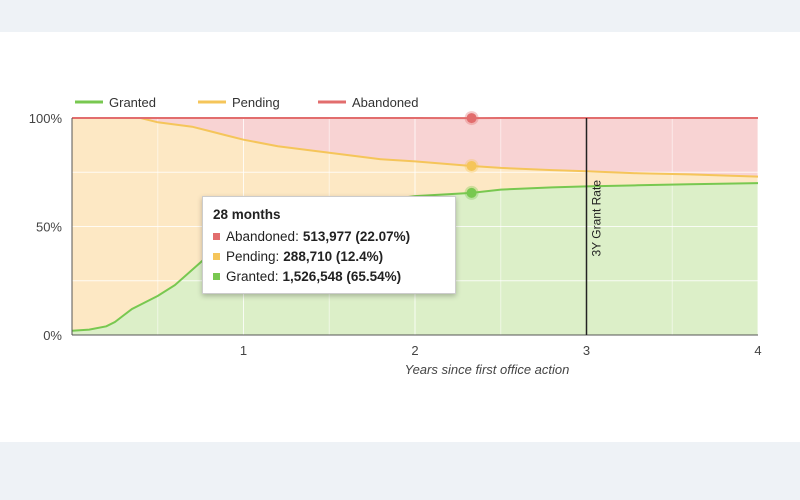 The height and width of the screenshot is (500, 800). Describe the element at coordinates (757, 350) in the screenshot. I see `x-tick-label: 4` at that location.